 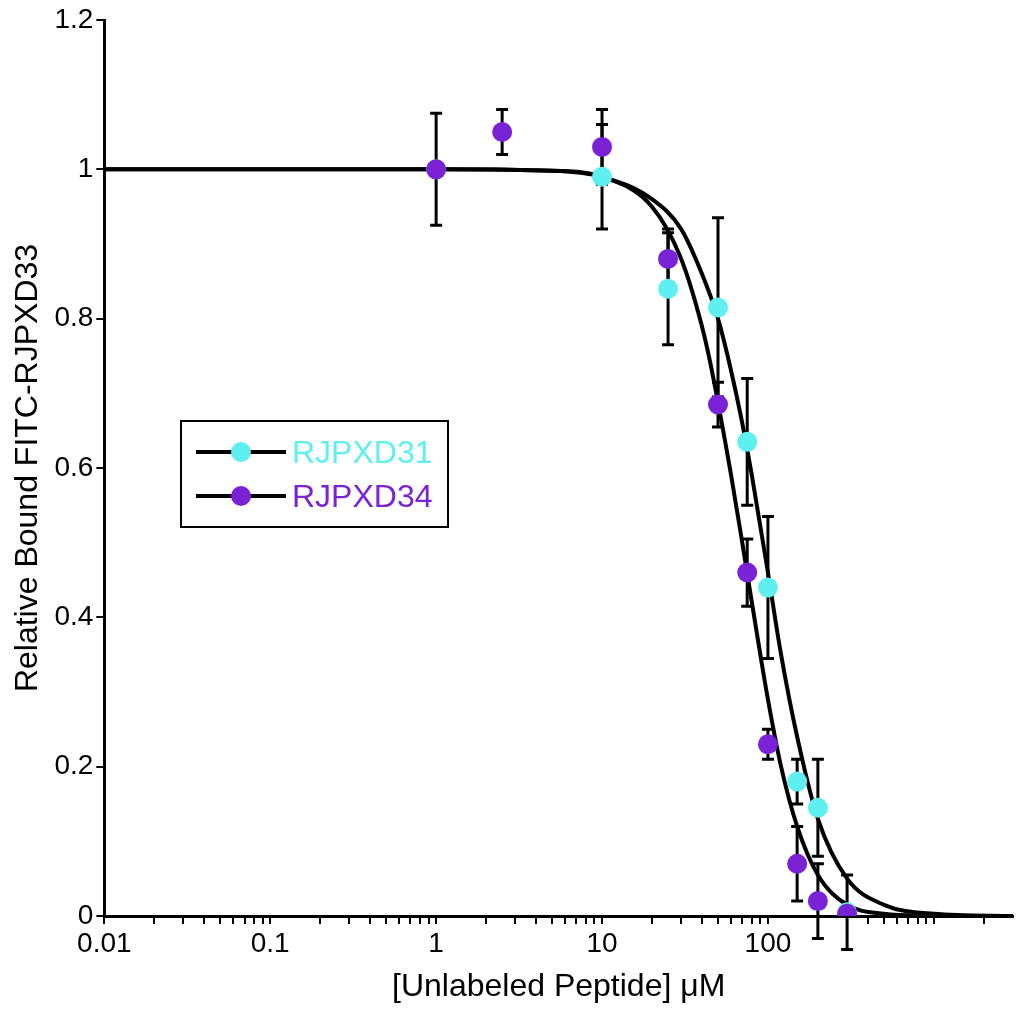 I want to click on x-tick-label: 1, so click(x=436, y=942).